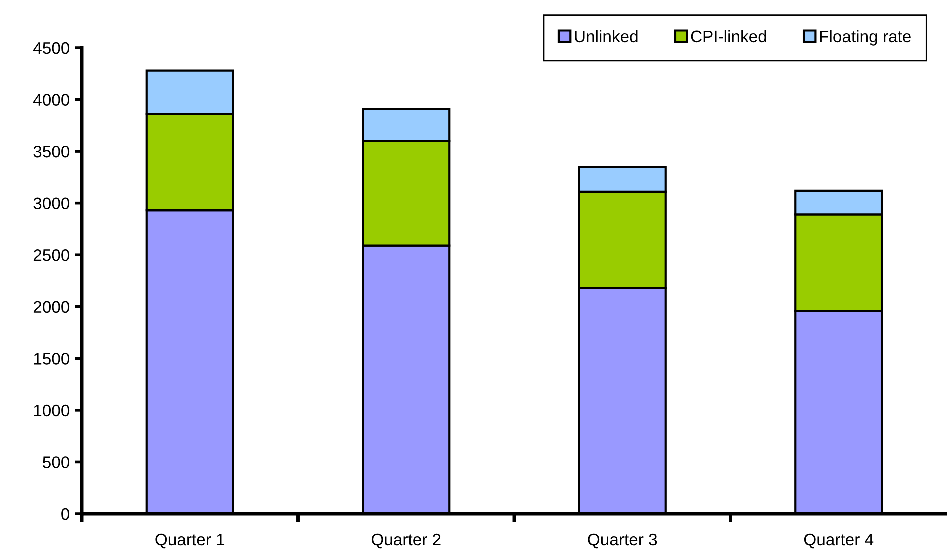 This screenshot has width=947, height=556. I want to click on y-tick-label: 0, so click(66, 514).